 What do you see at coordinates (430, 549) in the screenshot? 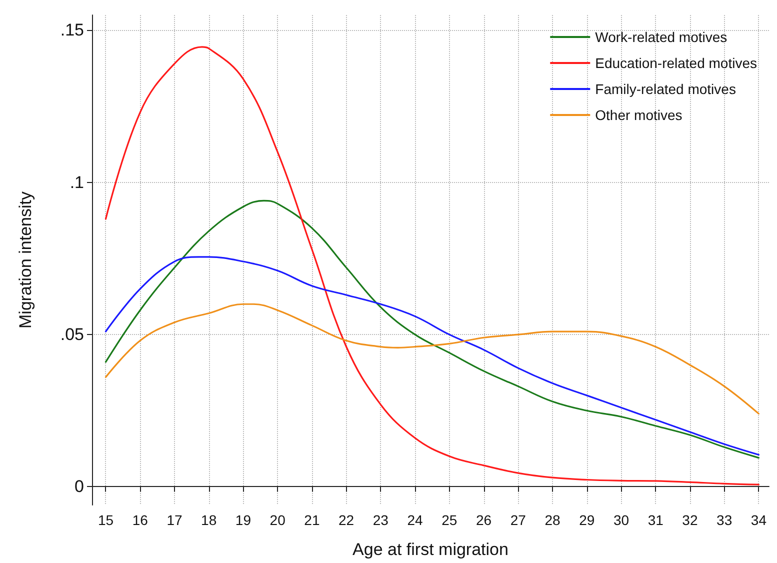
I see `x-axis-title: Age at first migration` at bounding box center [430, 549].